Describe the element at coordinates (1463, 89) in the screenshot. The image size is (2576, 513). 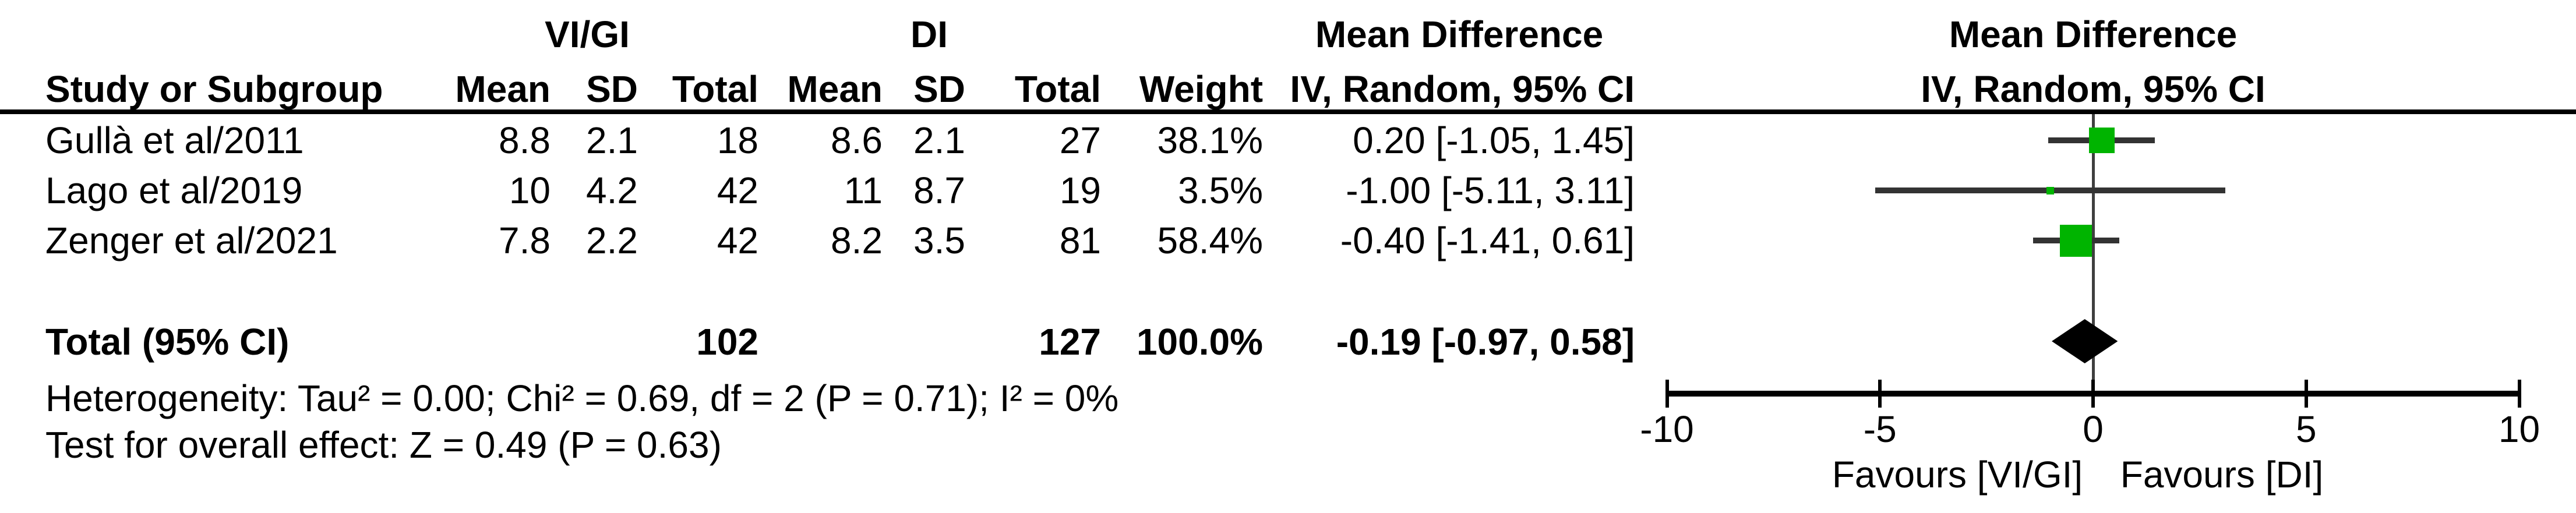
I see `effect-col-header-line2: IV, Random, 95% CI` at that location.